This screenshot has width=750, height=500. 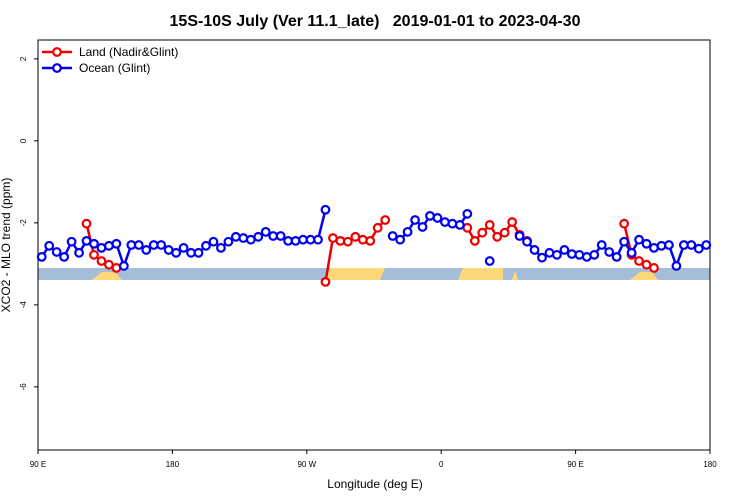 I want to click on land-ocean-band, so click(x=374, y=274).